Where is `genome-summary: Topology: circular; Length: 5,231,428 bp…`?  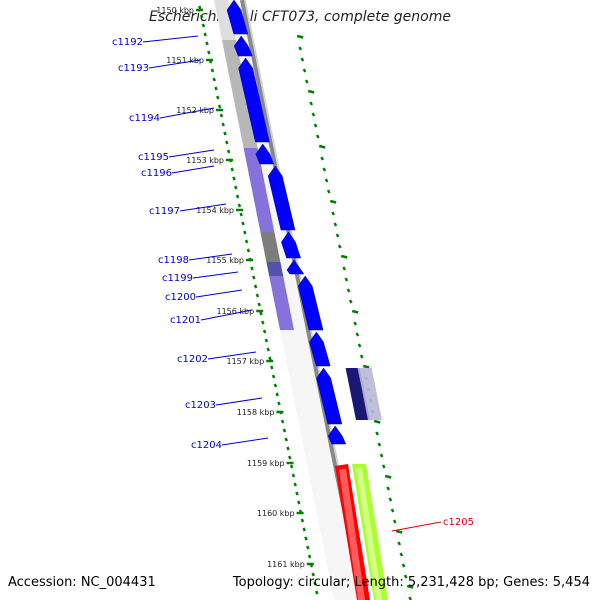 genome-summary: Topology: circular; Length: 5,231,428 bp… is located at coordinates (411, 582).